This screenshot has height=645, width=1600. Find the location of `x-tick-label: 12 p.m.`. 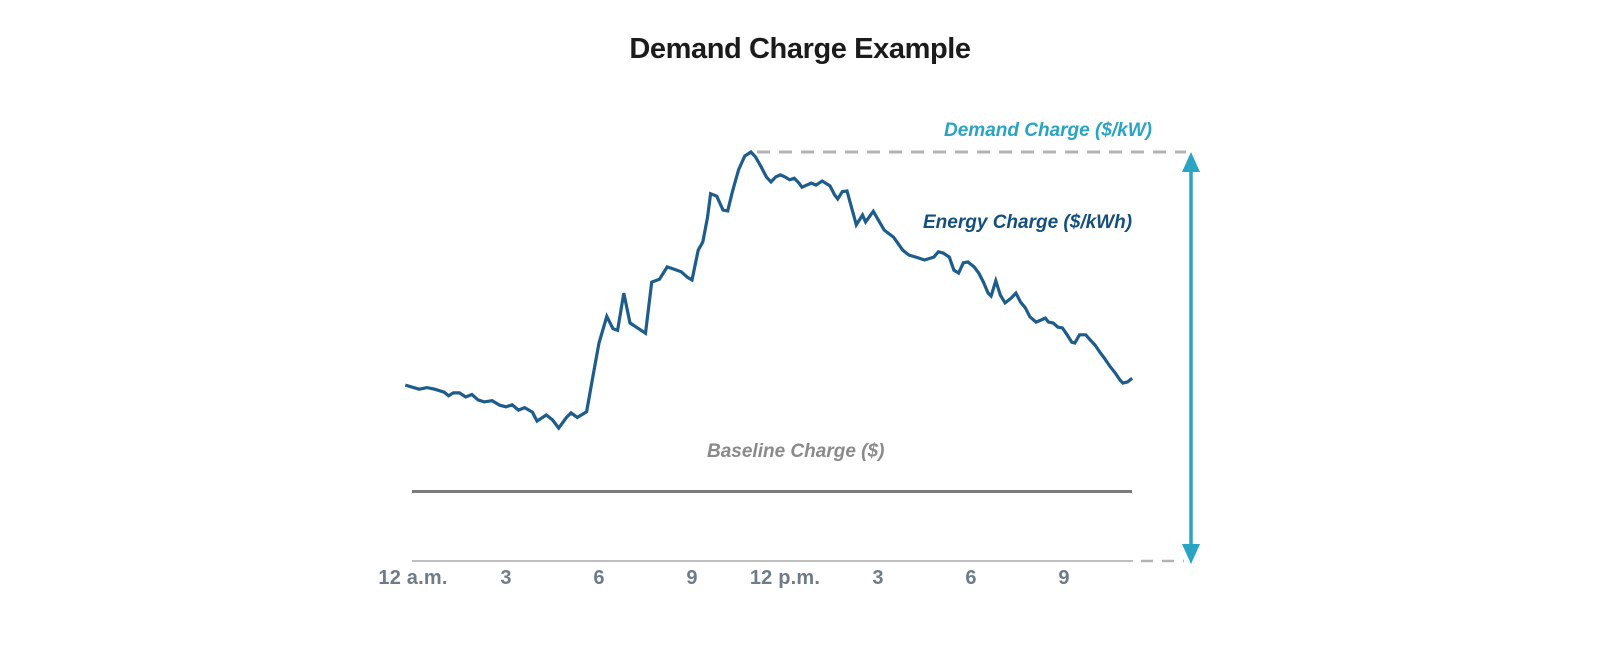

x-tick-label: 12 p.m. is located at coordinates (785, 578).